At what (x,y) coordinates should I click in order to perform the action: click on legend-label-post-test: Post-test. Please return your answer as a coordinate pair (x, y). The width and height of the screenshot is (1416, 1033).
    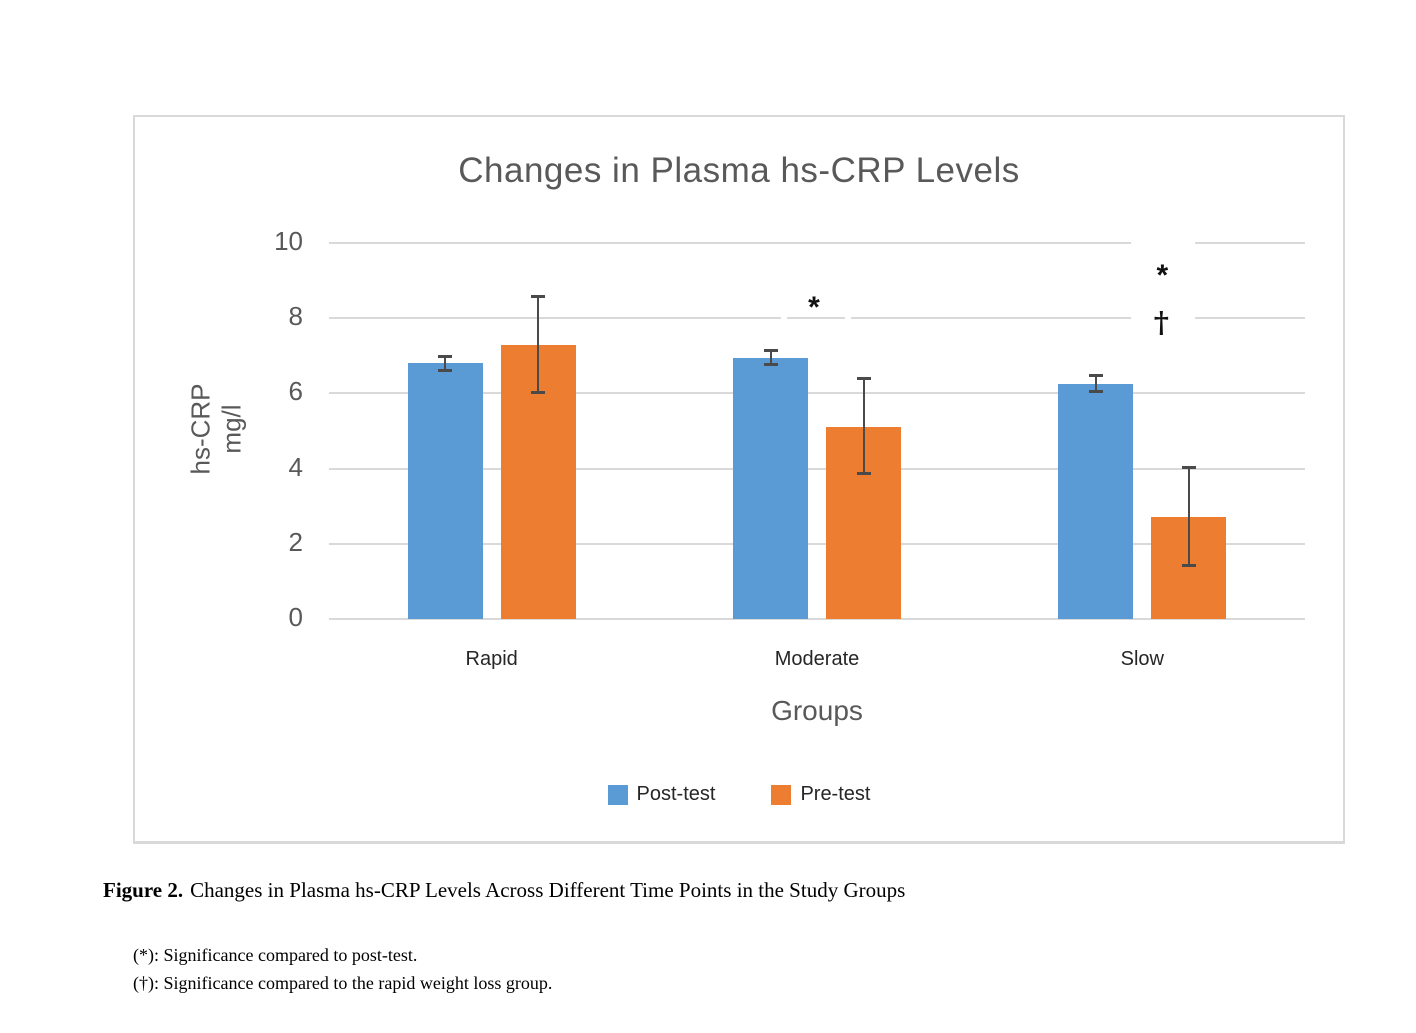
    Looking at the image, I should click on (676, 794).